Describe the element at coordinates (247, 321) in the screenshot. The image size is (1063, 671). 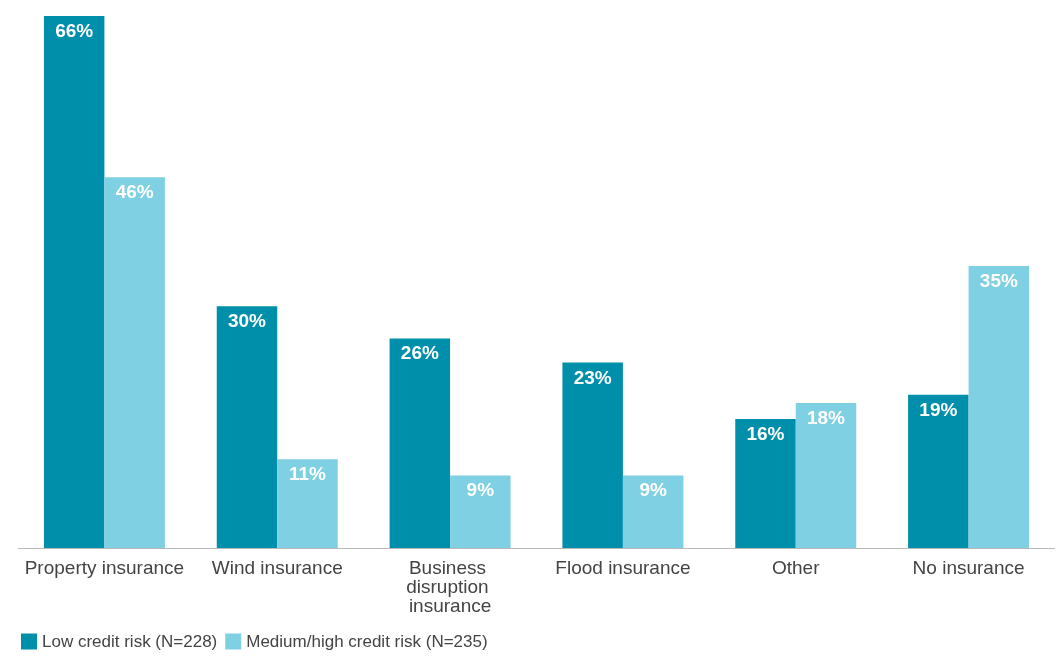
I see `data-label: 30%` at that location.